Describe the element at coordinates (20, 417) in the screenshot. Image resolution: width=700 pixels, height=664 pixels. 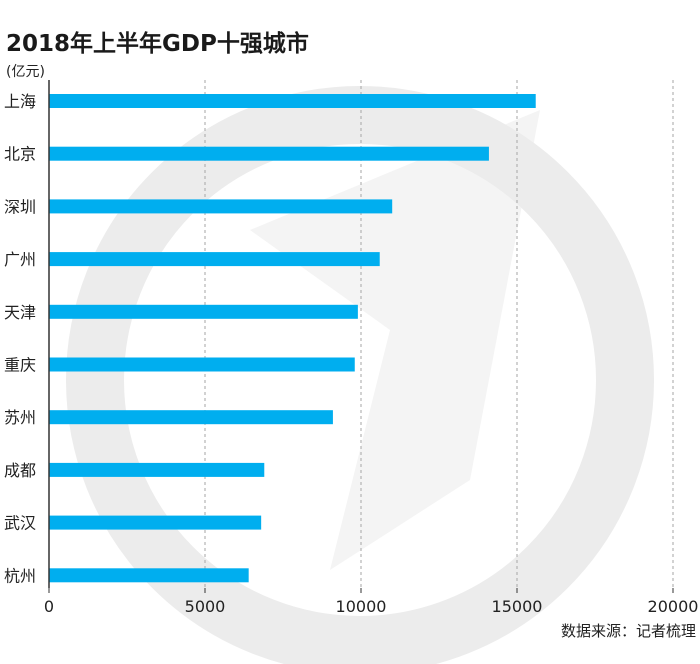
I see `category-label: 苏州` at that location.